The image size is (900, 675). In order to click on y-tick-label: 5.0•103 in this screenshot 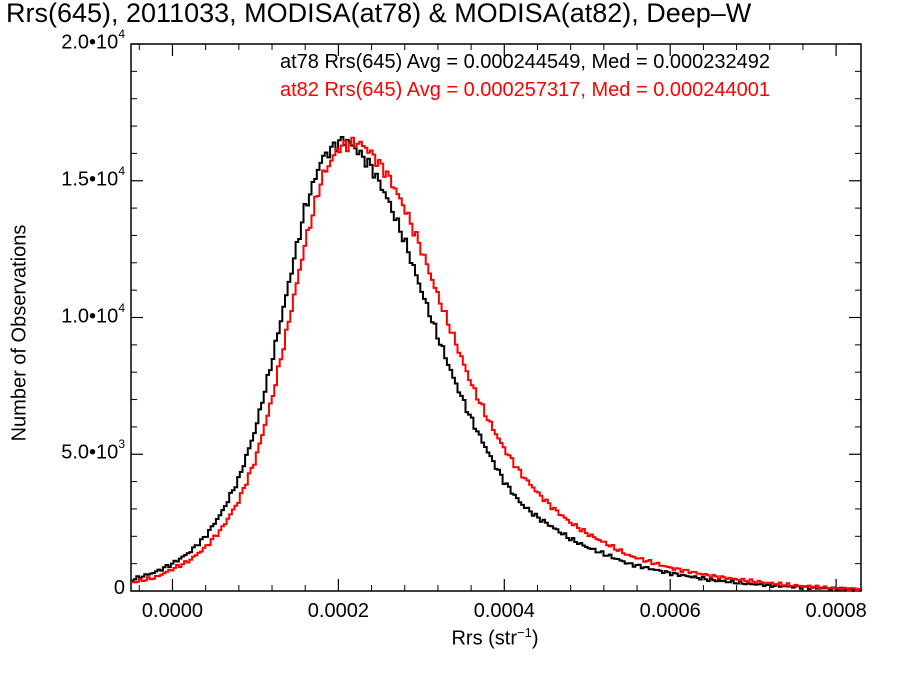, I will do `click(93, 451)`.